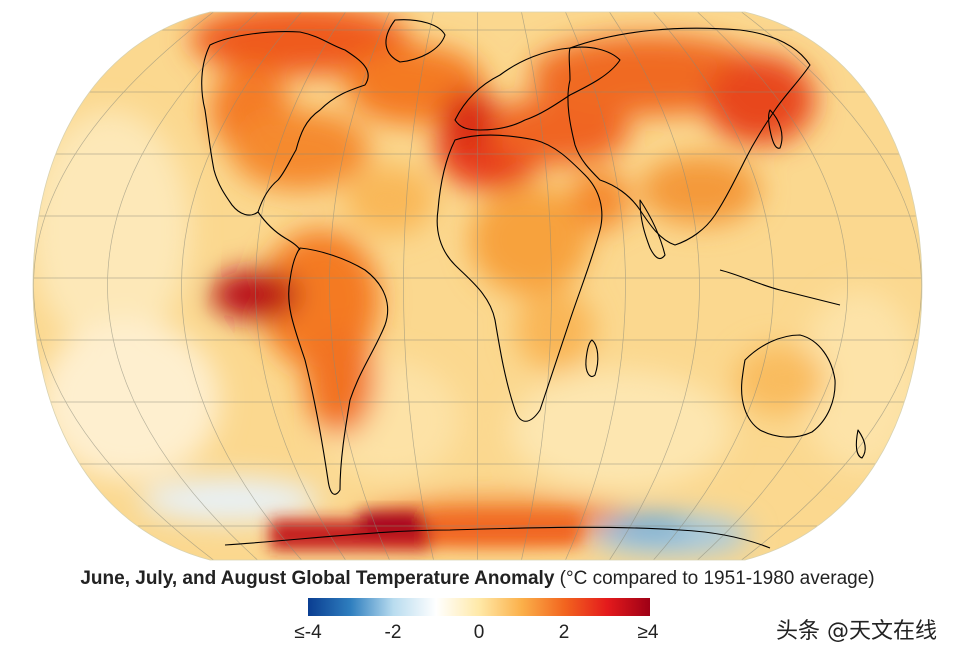  Describe the element at coordinates (860, 444) in the screenshot. I see `coastline-new-zealand` at that location.